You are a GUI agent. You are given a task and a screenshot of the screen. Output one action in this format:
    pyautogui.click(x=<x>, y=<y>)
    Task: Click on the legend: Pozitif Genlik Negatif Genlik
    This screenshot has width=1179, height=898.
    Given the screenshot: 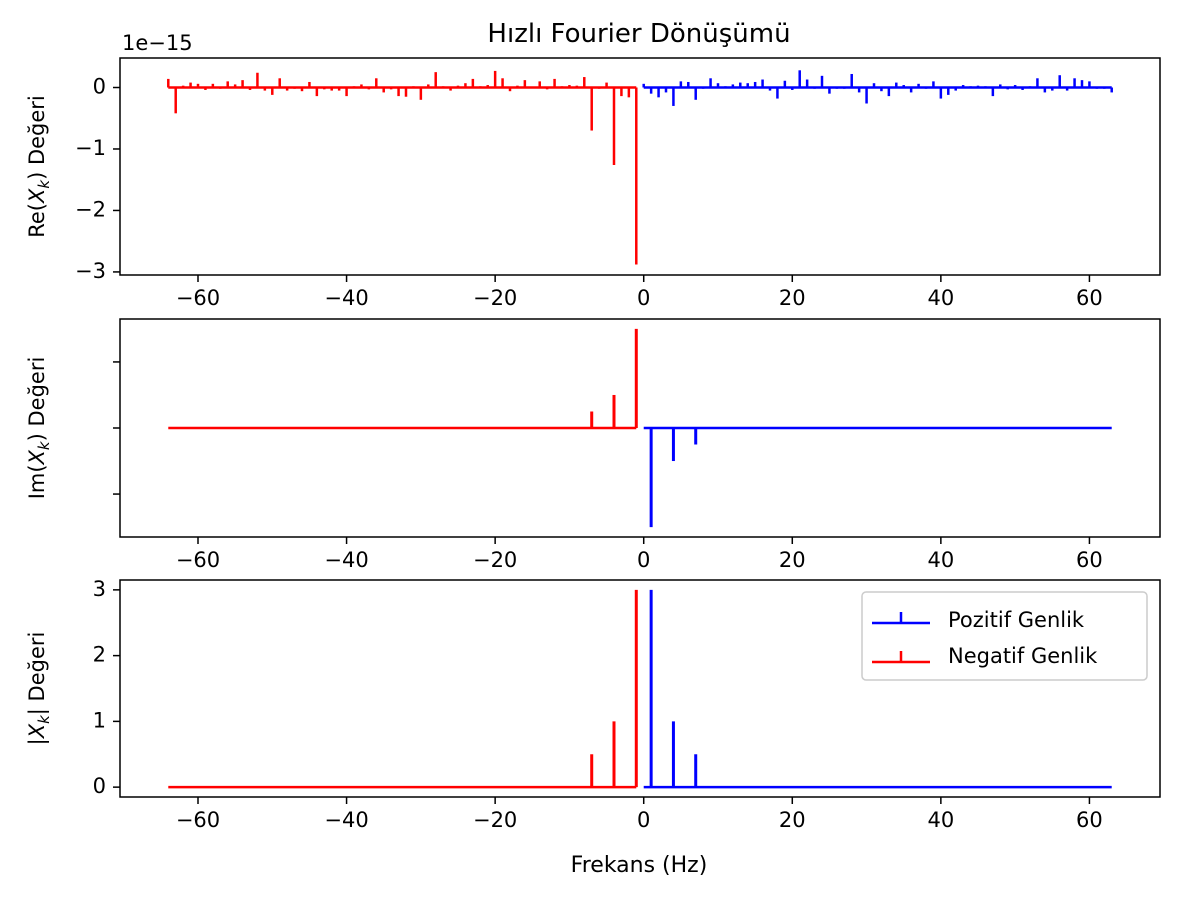 What is the action you would take?
    pyautogui.click(x=1004, y=636)
    